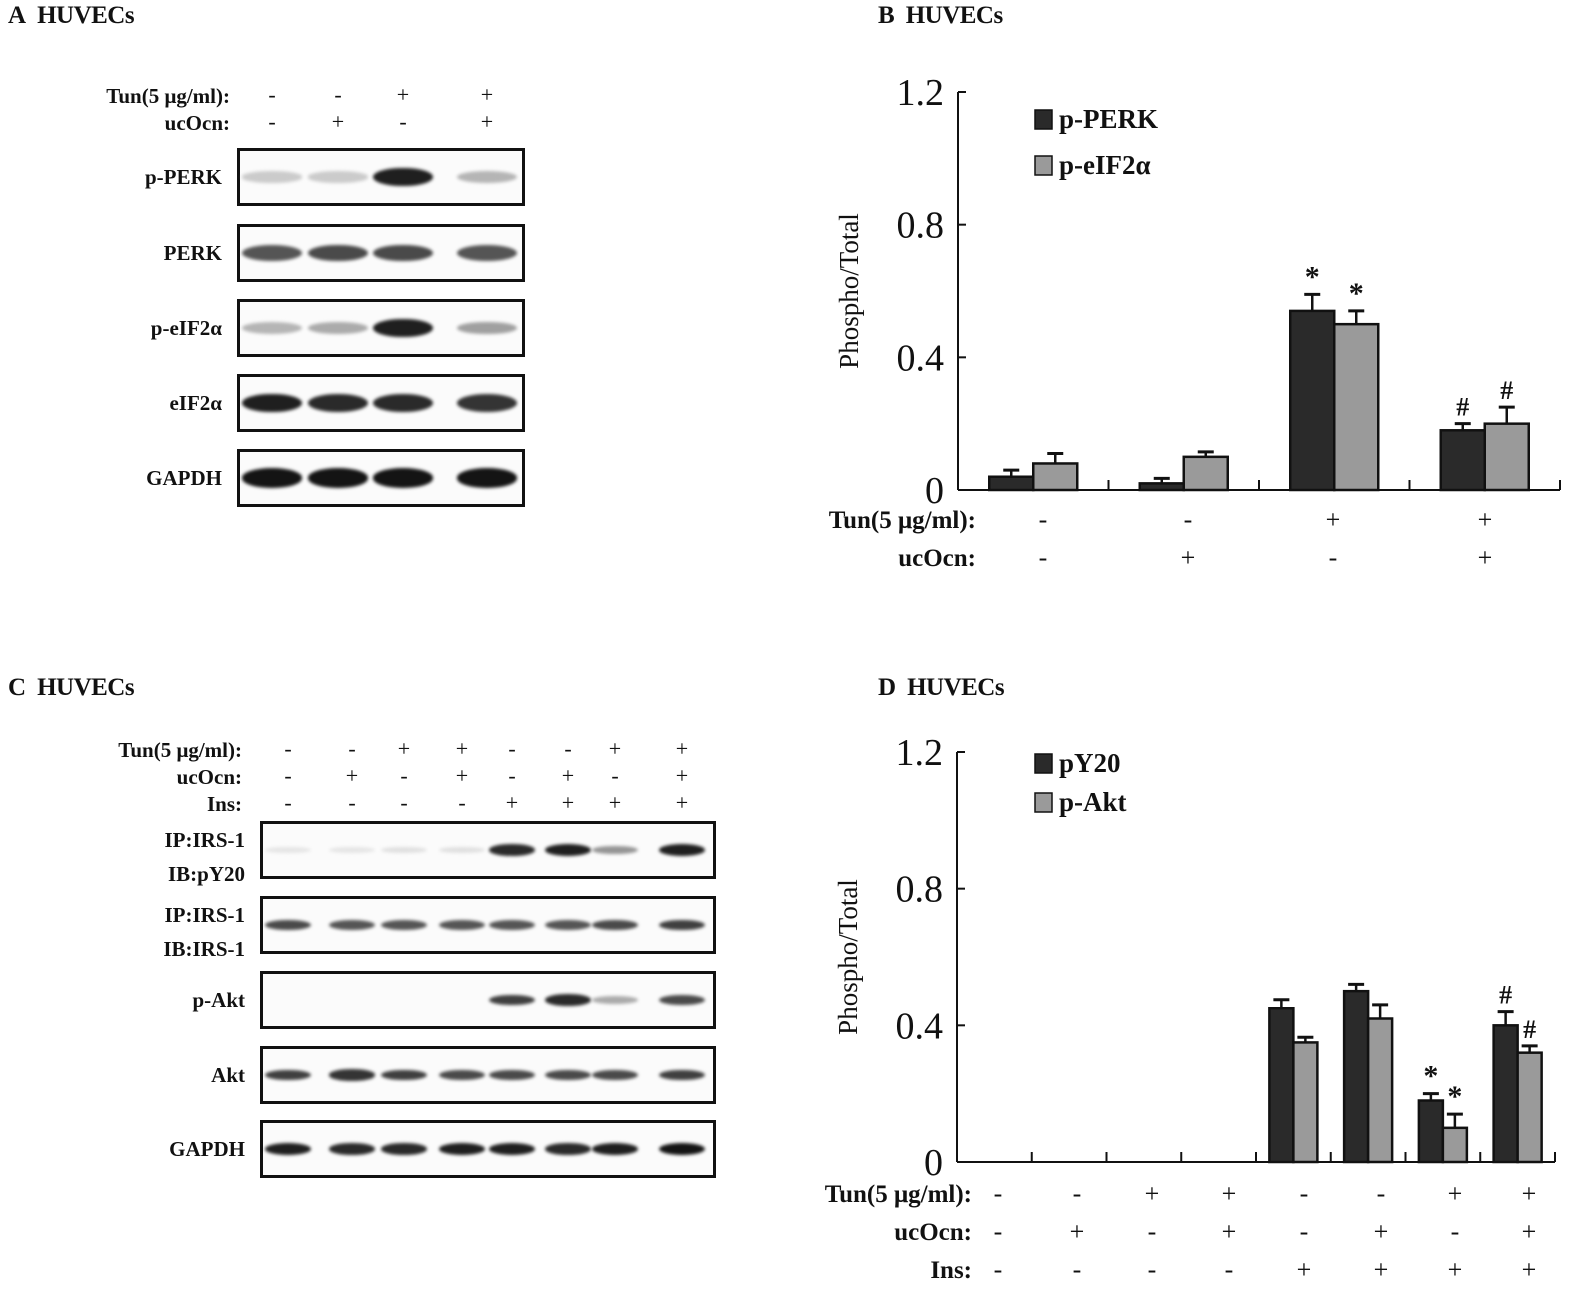 The width and height of the screenshot is (1575, 1290). What do you see at coordinates (921, 93) in the screenshot?
I see `y-tick-label: 1.2` at bounding box center [921, 93].